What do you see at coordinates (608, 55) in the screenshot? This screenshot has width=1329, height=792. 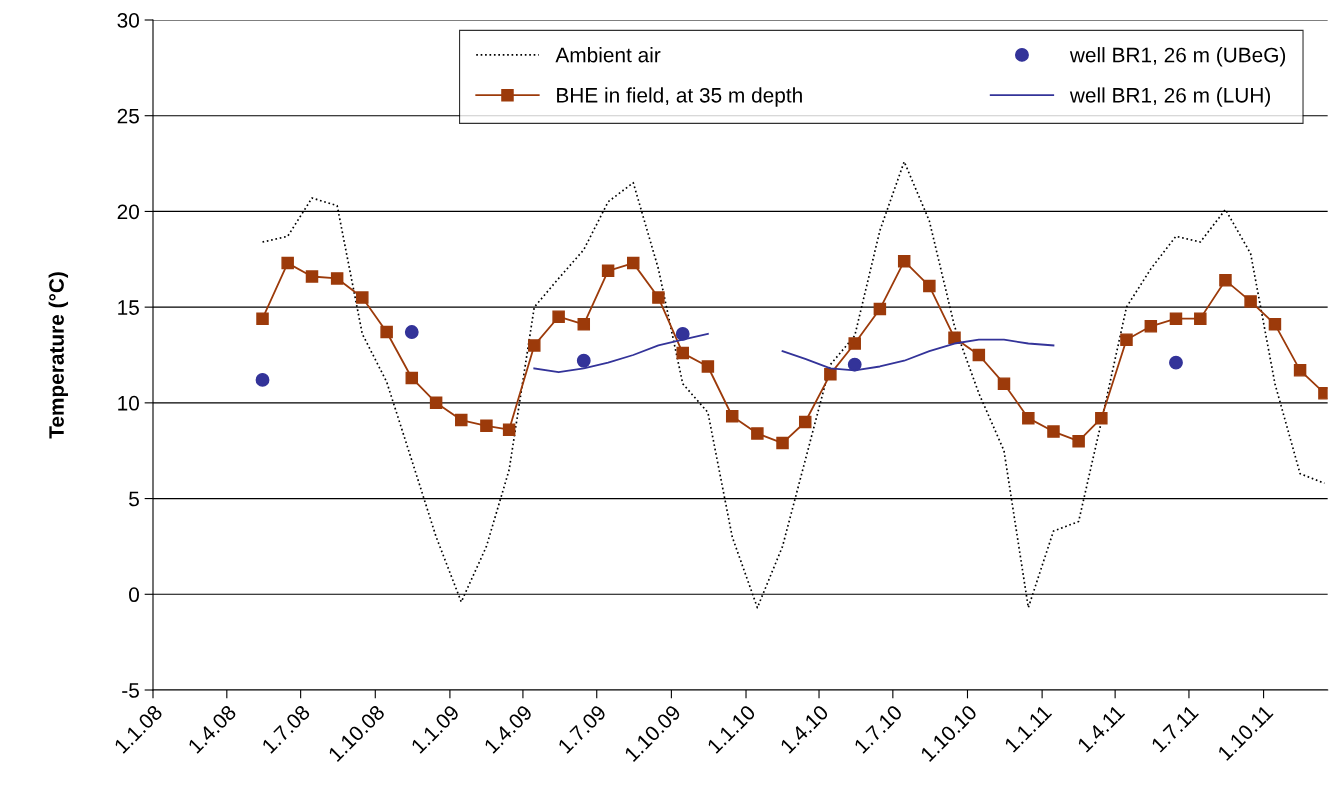 I see `legend-label: Ambient air` at bounding box center [608, 55].